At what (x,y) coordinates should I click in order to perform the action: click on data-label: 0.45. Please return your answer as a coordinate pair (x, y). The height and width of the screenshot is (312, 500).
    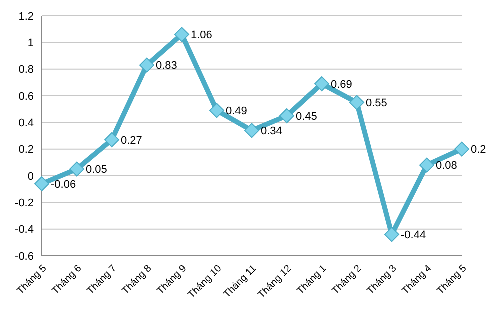
    Looking at the image, I should click on (307, 116).